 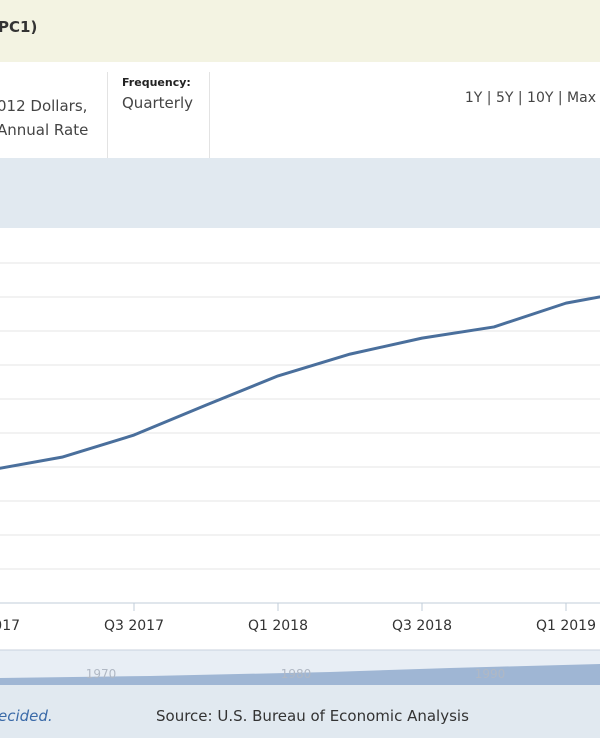 I want to click on navigator-label: 1980, so click(x=296, y=674).